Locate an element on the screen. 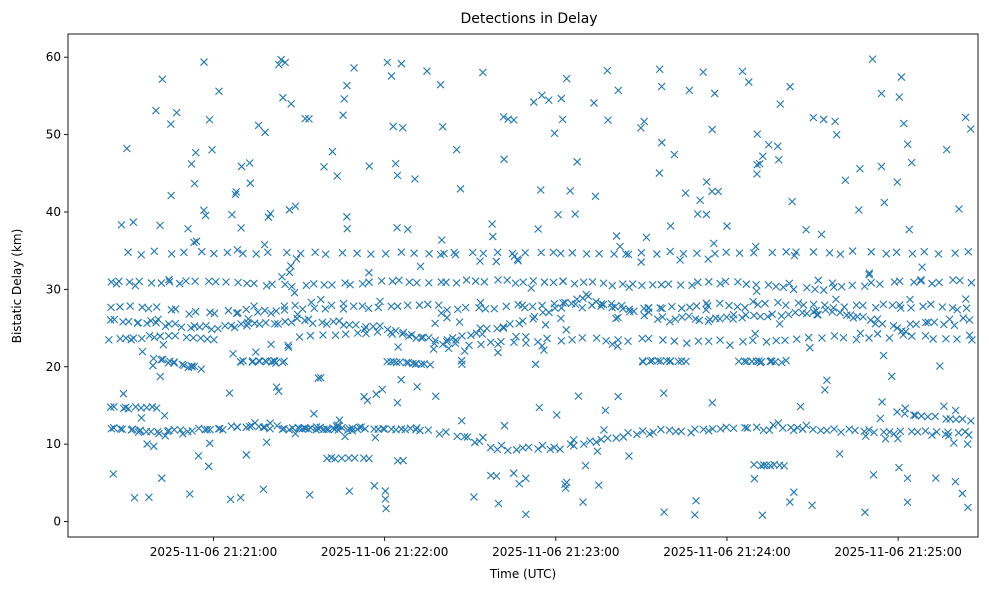 This screenshot has width=989, height=594. x-tick-label: 2025-11-06 21:21:00 is located at coordinates (213, 552).